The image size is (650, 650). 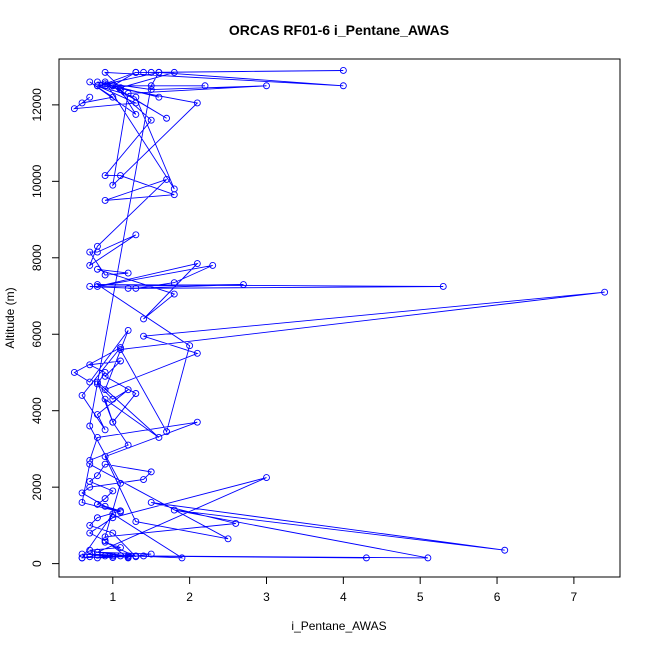 What do you see at coordinates (343, 597) in the screenshot?
I see `x-tick-label: 4` at bounding box center [343, 597].